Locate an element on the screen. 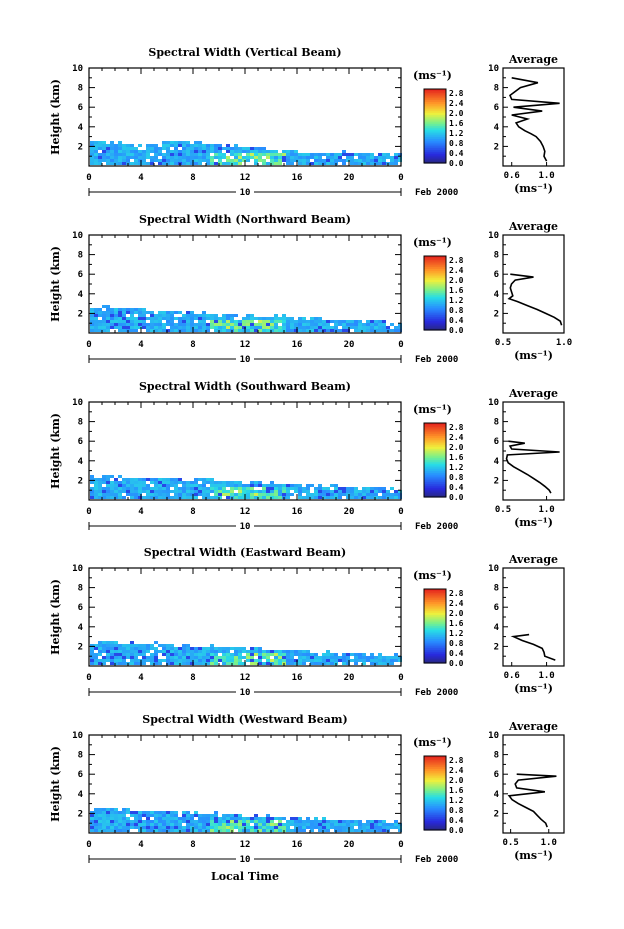  chart-title: Spectral Width (Southward Beam) is located at coordinates (245, 386).